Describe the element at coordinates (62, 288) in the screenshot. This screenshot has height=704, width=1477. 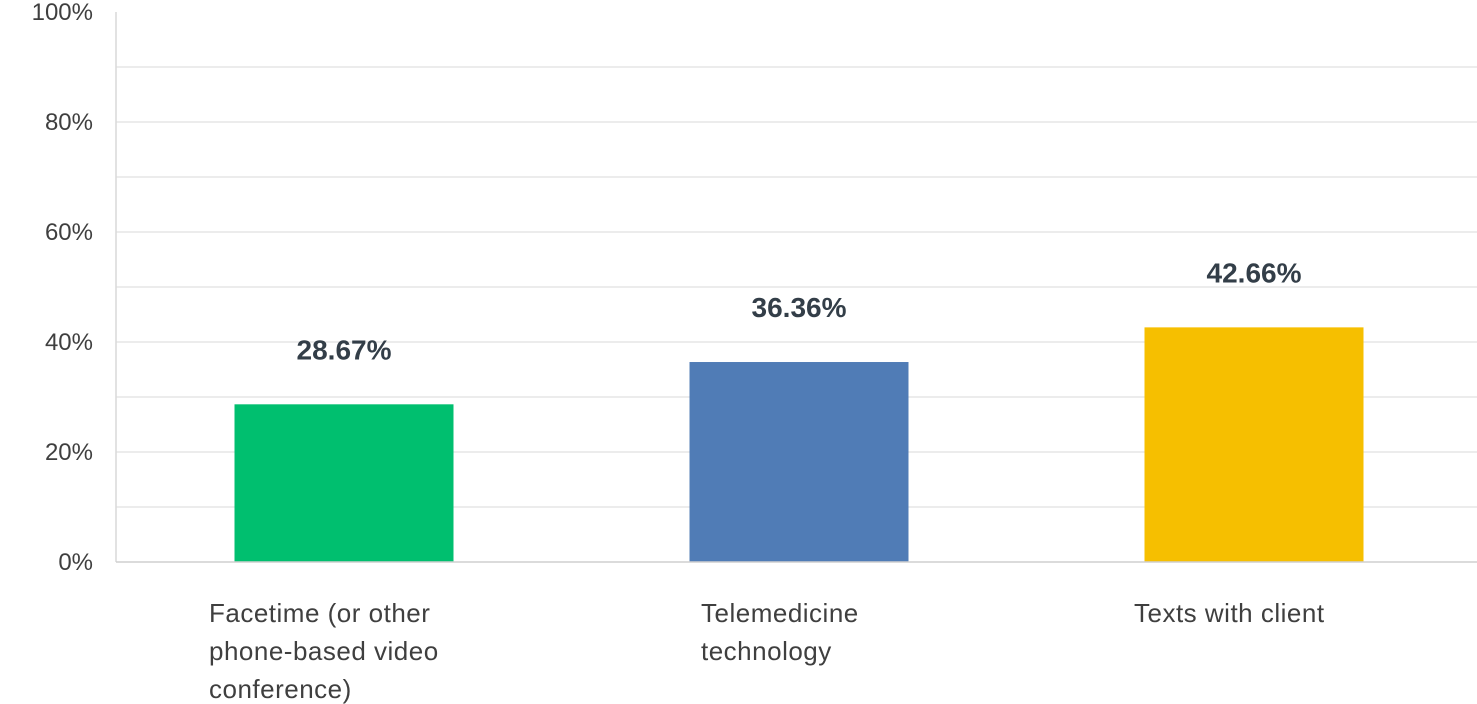
I see `y-axis-ticks: 0% 20% 40% 60% 80% 100%` at that location.